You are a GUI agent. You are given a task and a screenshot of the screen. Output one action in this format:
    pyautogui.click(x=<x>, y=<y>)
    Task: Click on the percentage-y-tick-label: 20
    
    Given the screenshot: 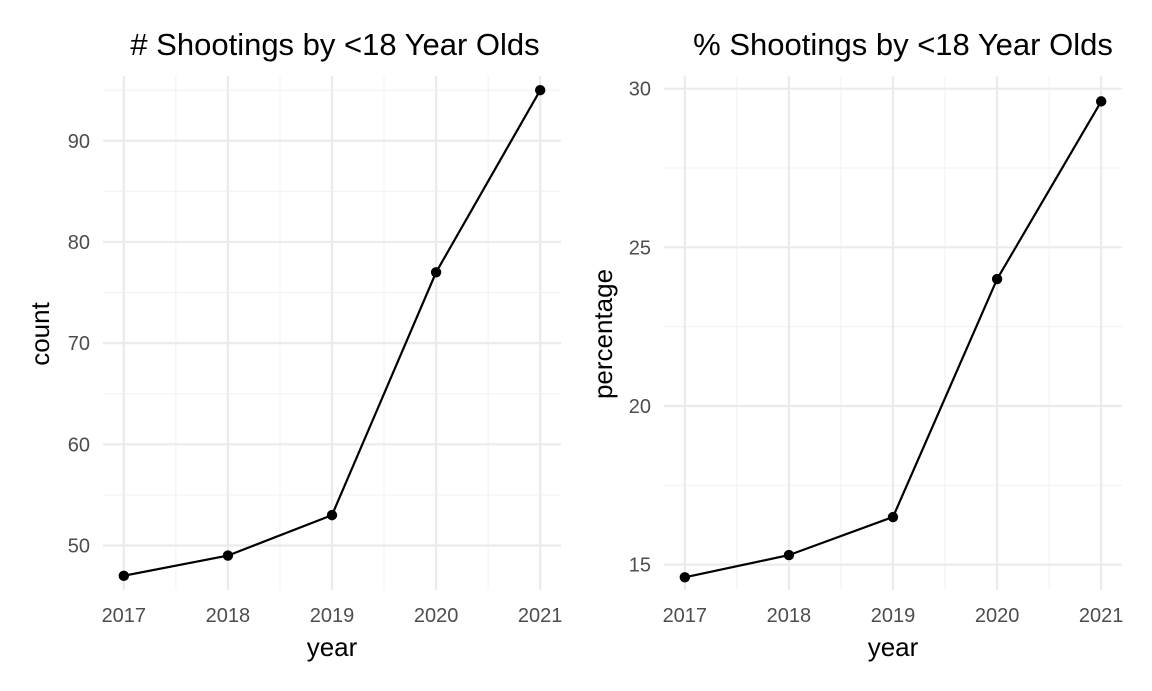 What is the action you would take?
    pyautogui.click(x=640, y=407)
    